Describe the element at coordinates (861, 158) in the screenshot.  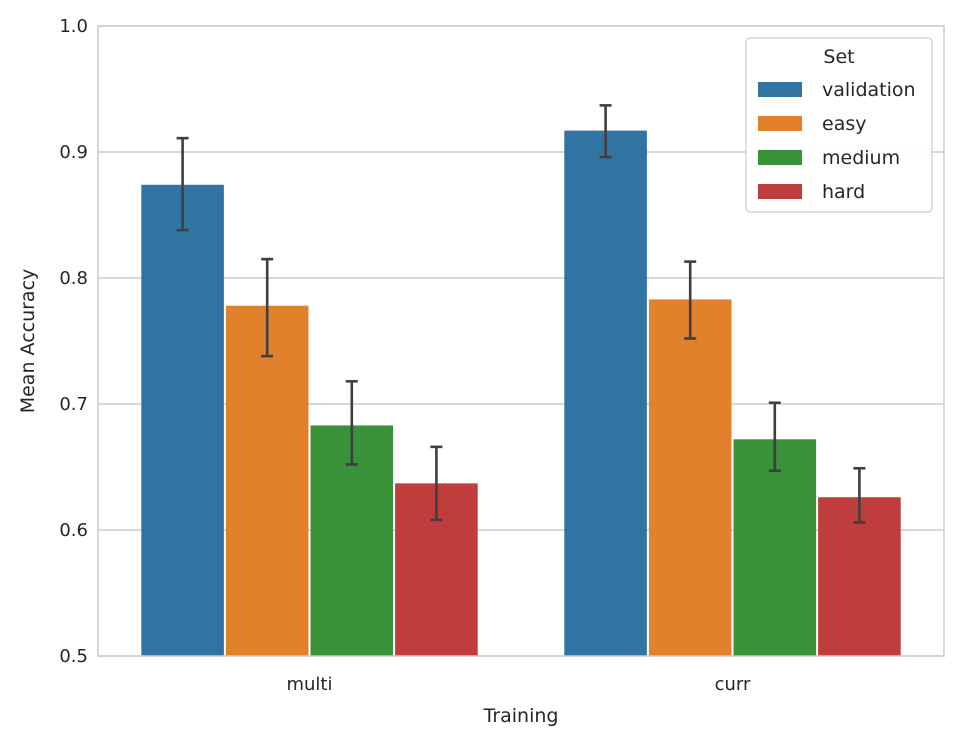
I see `legend-label: medium` at that location.